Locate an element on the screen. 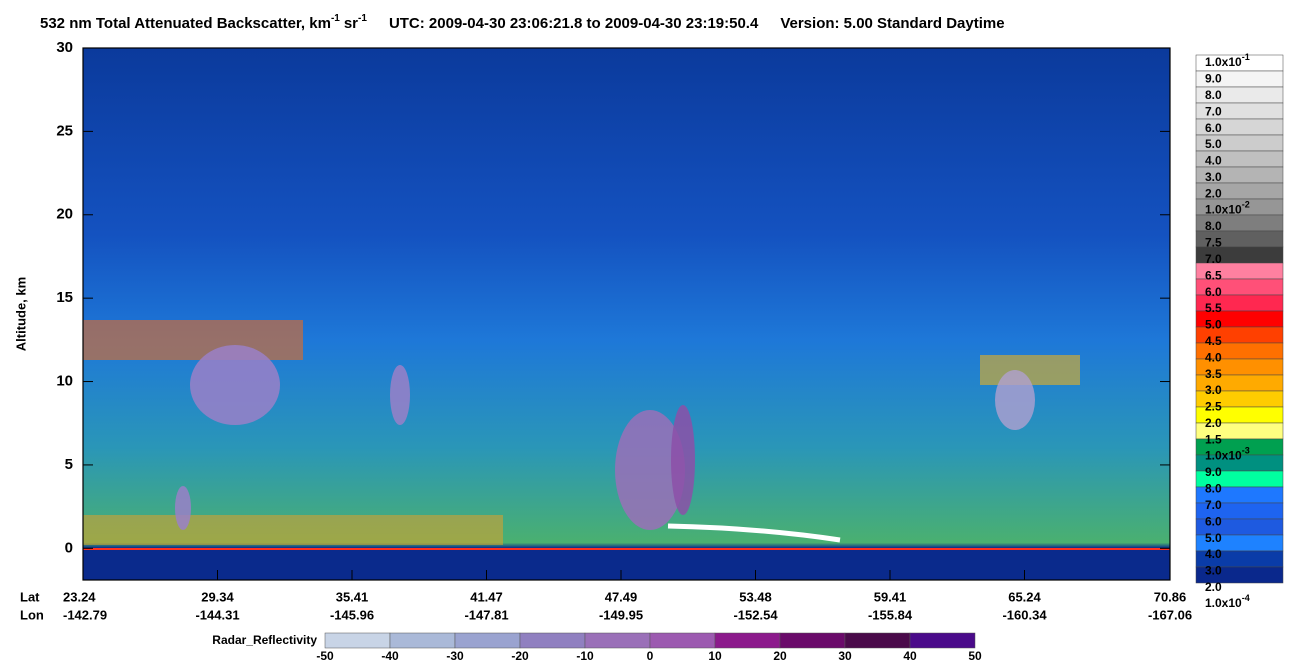 This screenshot has height=667, width=1300. radar-tick-label: 20 is located at coordinates (780, 656).